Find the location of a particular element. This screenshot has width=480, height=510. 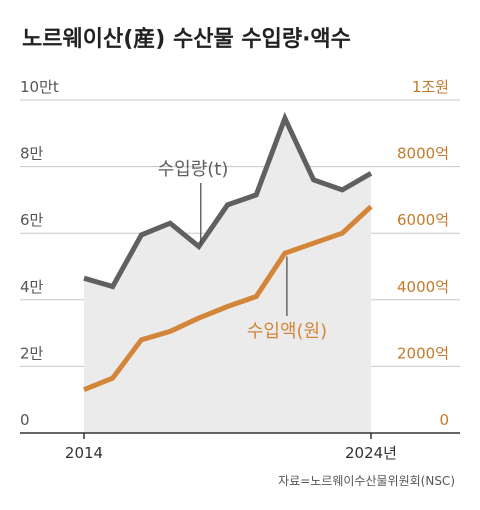

x-axis-tick-label: 2014 is located at coordinates (84, 453).